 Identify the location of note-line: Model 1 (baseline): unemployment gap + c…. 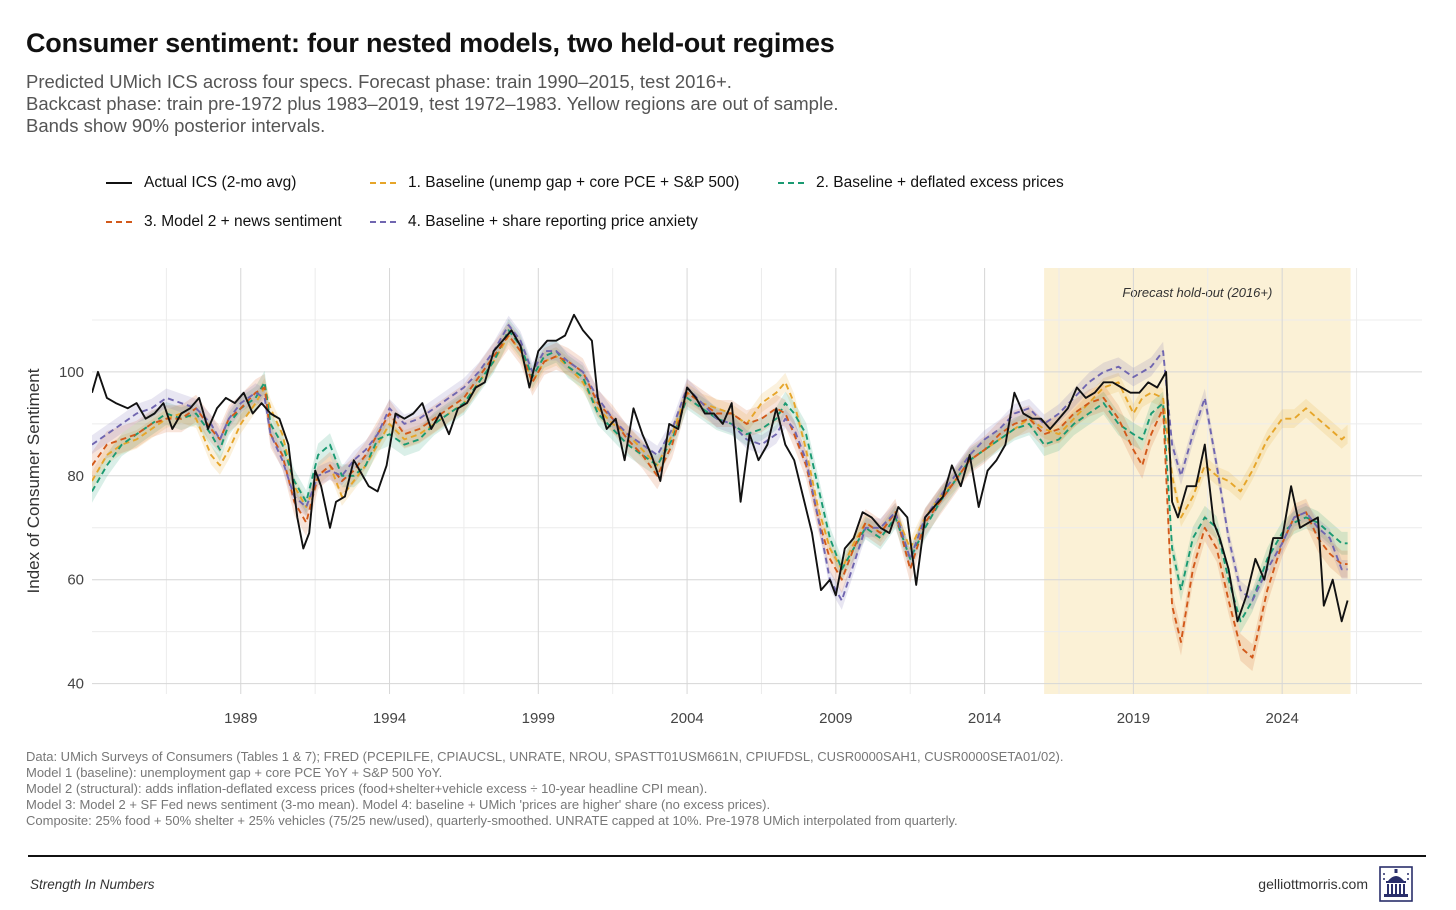
(234, 772).